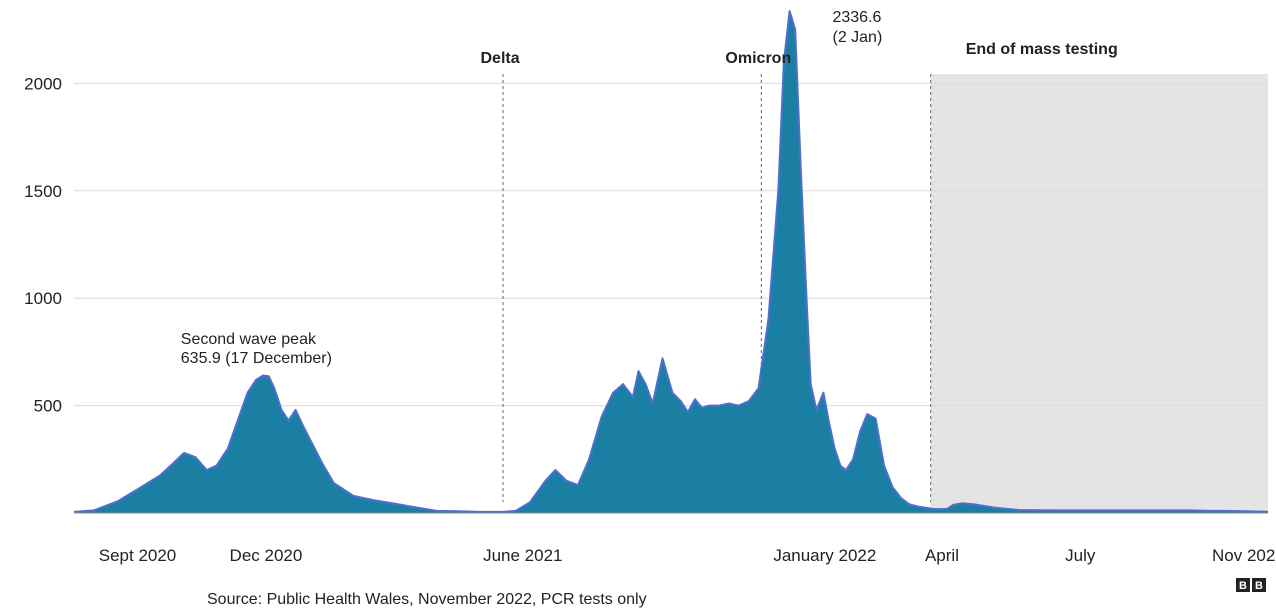 This screenshot has width=1276, height=610. What do you see at coordinates (499, 58) in the screenshot?
I see `event-label: Delta` at bounding box center [499, 58].